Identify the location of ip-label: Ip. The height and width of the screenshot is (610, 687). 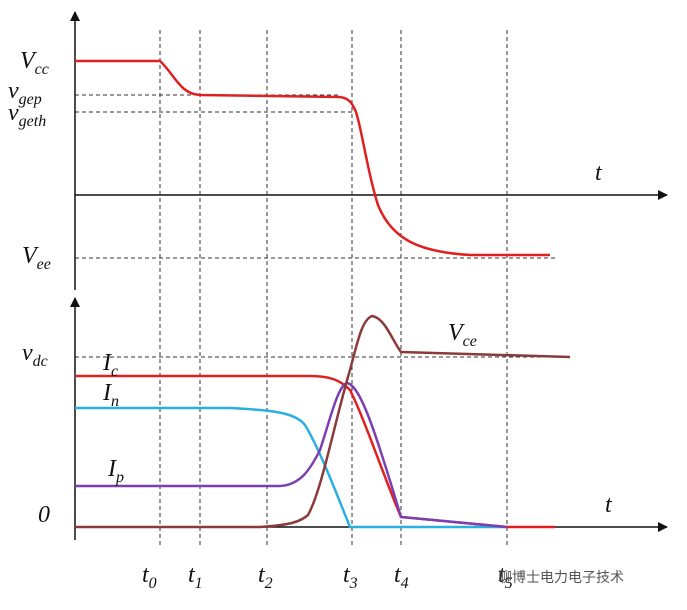
(115, 471).